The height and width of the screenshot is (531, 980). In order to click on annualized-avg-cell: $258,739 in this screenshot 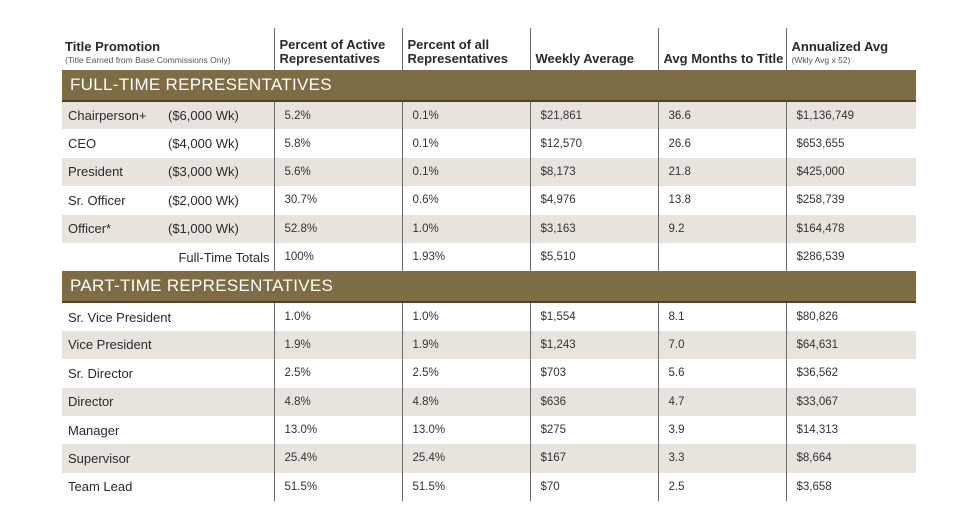, I will do `click(850, 200)`.